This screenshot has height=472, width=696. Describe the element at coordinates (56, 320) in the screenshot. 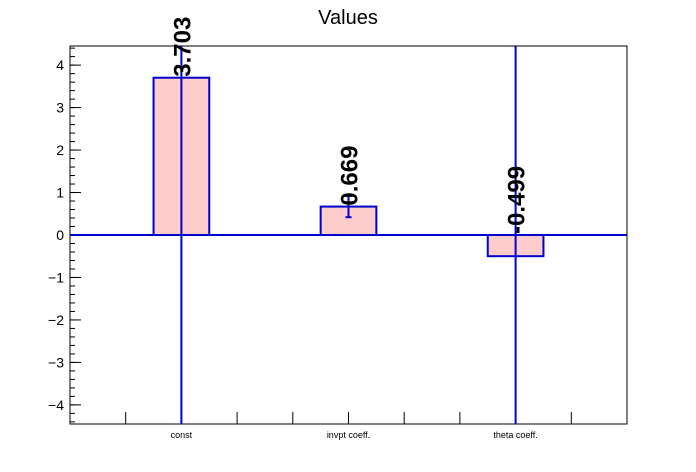

I see `y-tick-label: −2` at that location.